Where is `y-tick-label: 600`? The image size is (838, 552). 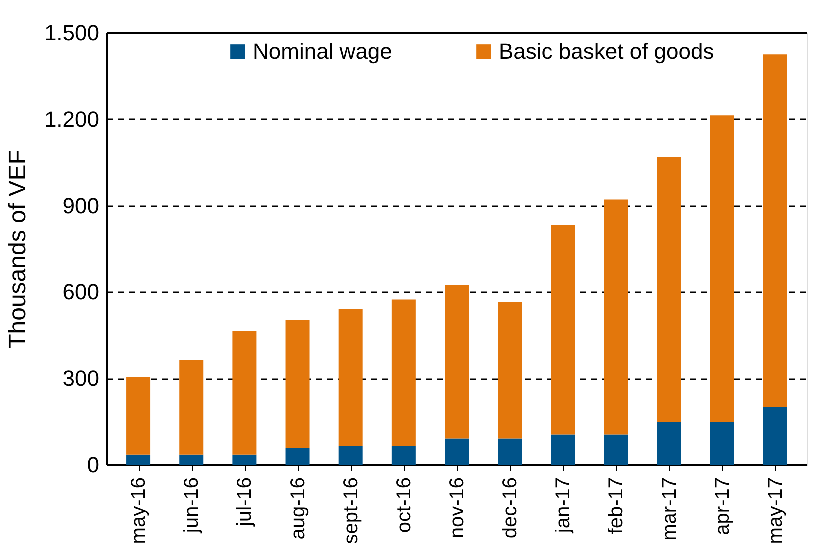 y-tick-label: 600 is located at coordinates (81, 292).